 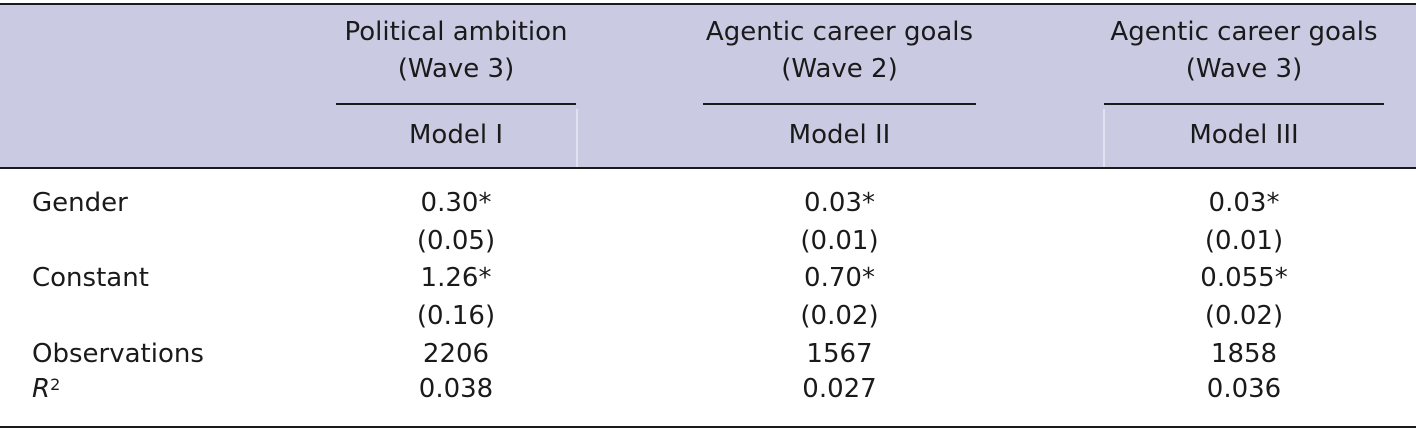 I want to click on coefficient-cell: 1.26*, so click(x=456, y=278).